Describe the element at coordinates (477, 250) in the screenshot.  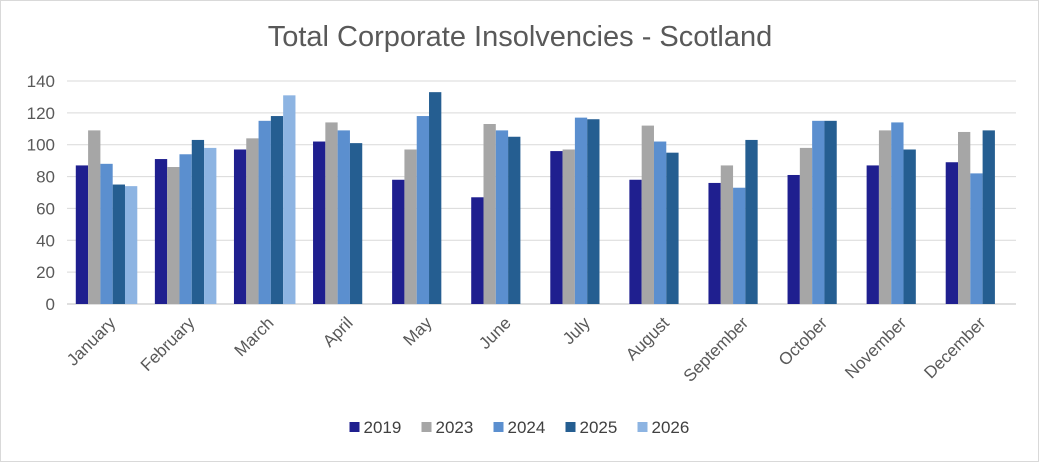
I see `bar-2019-june` at that location.